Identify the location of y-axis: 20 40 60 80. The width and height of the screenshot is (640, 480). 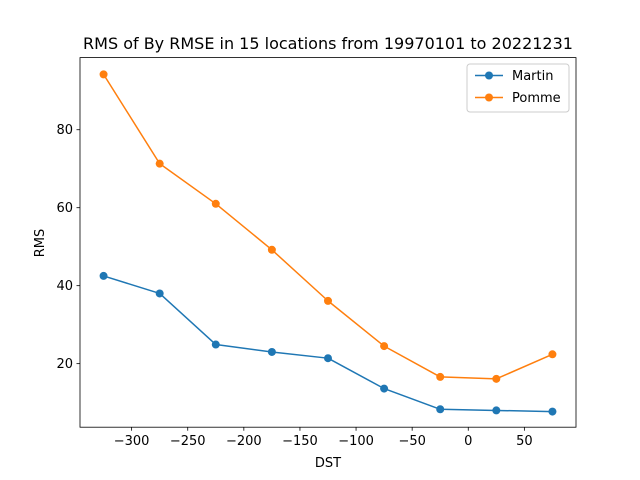
(68, 247).